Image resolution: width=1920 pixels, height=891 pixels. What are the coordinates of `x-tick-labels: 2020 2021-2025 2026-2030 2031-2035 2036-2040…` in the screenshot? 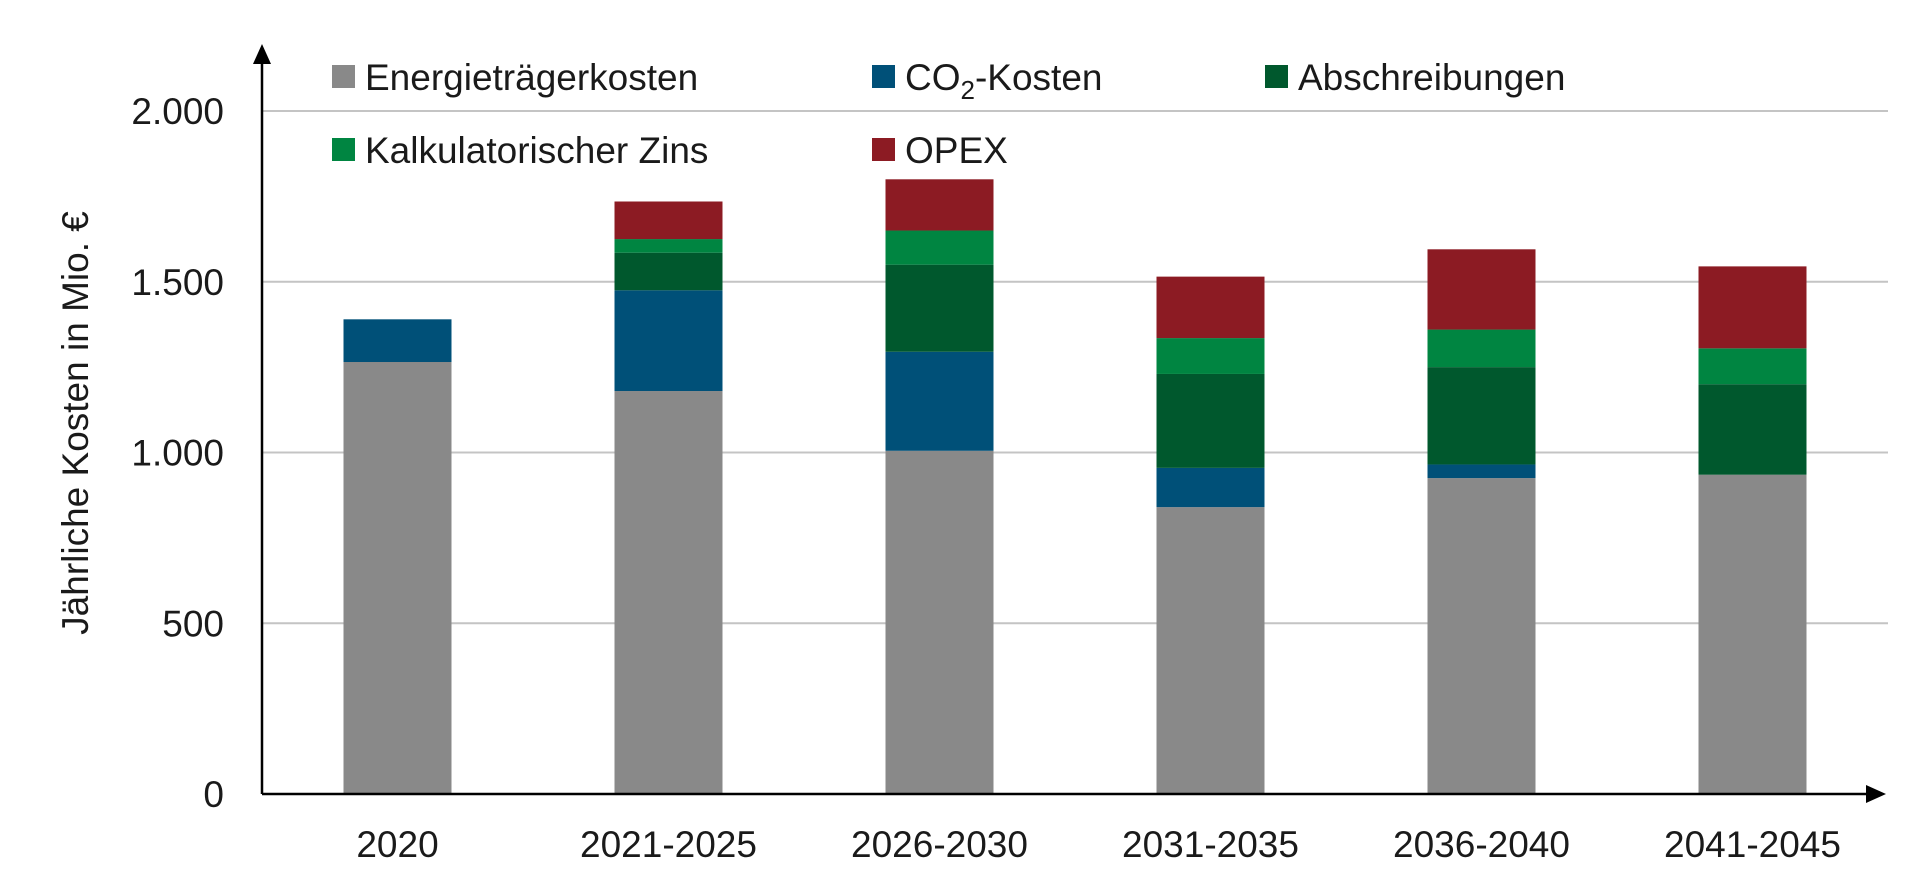 It's located at (1098, 844).